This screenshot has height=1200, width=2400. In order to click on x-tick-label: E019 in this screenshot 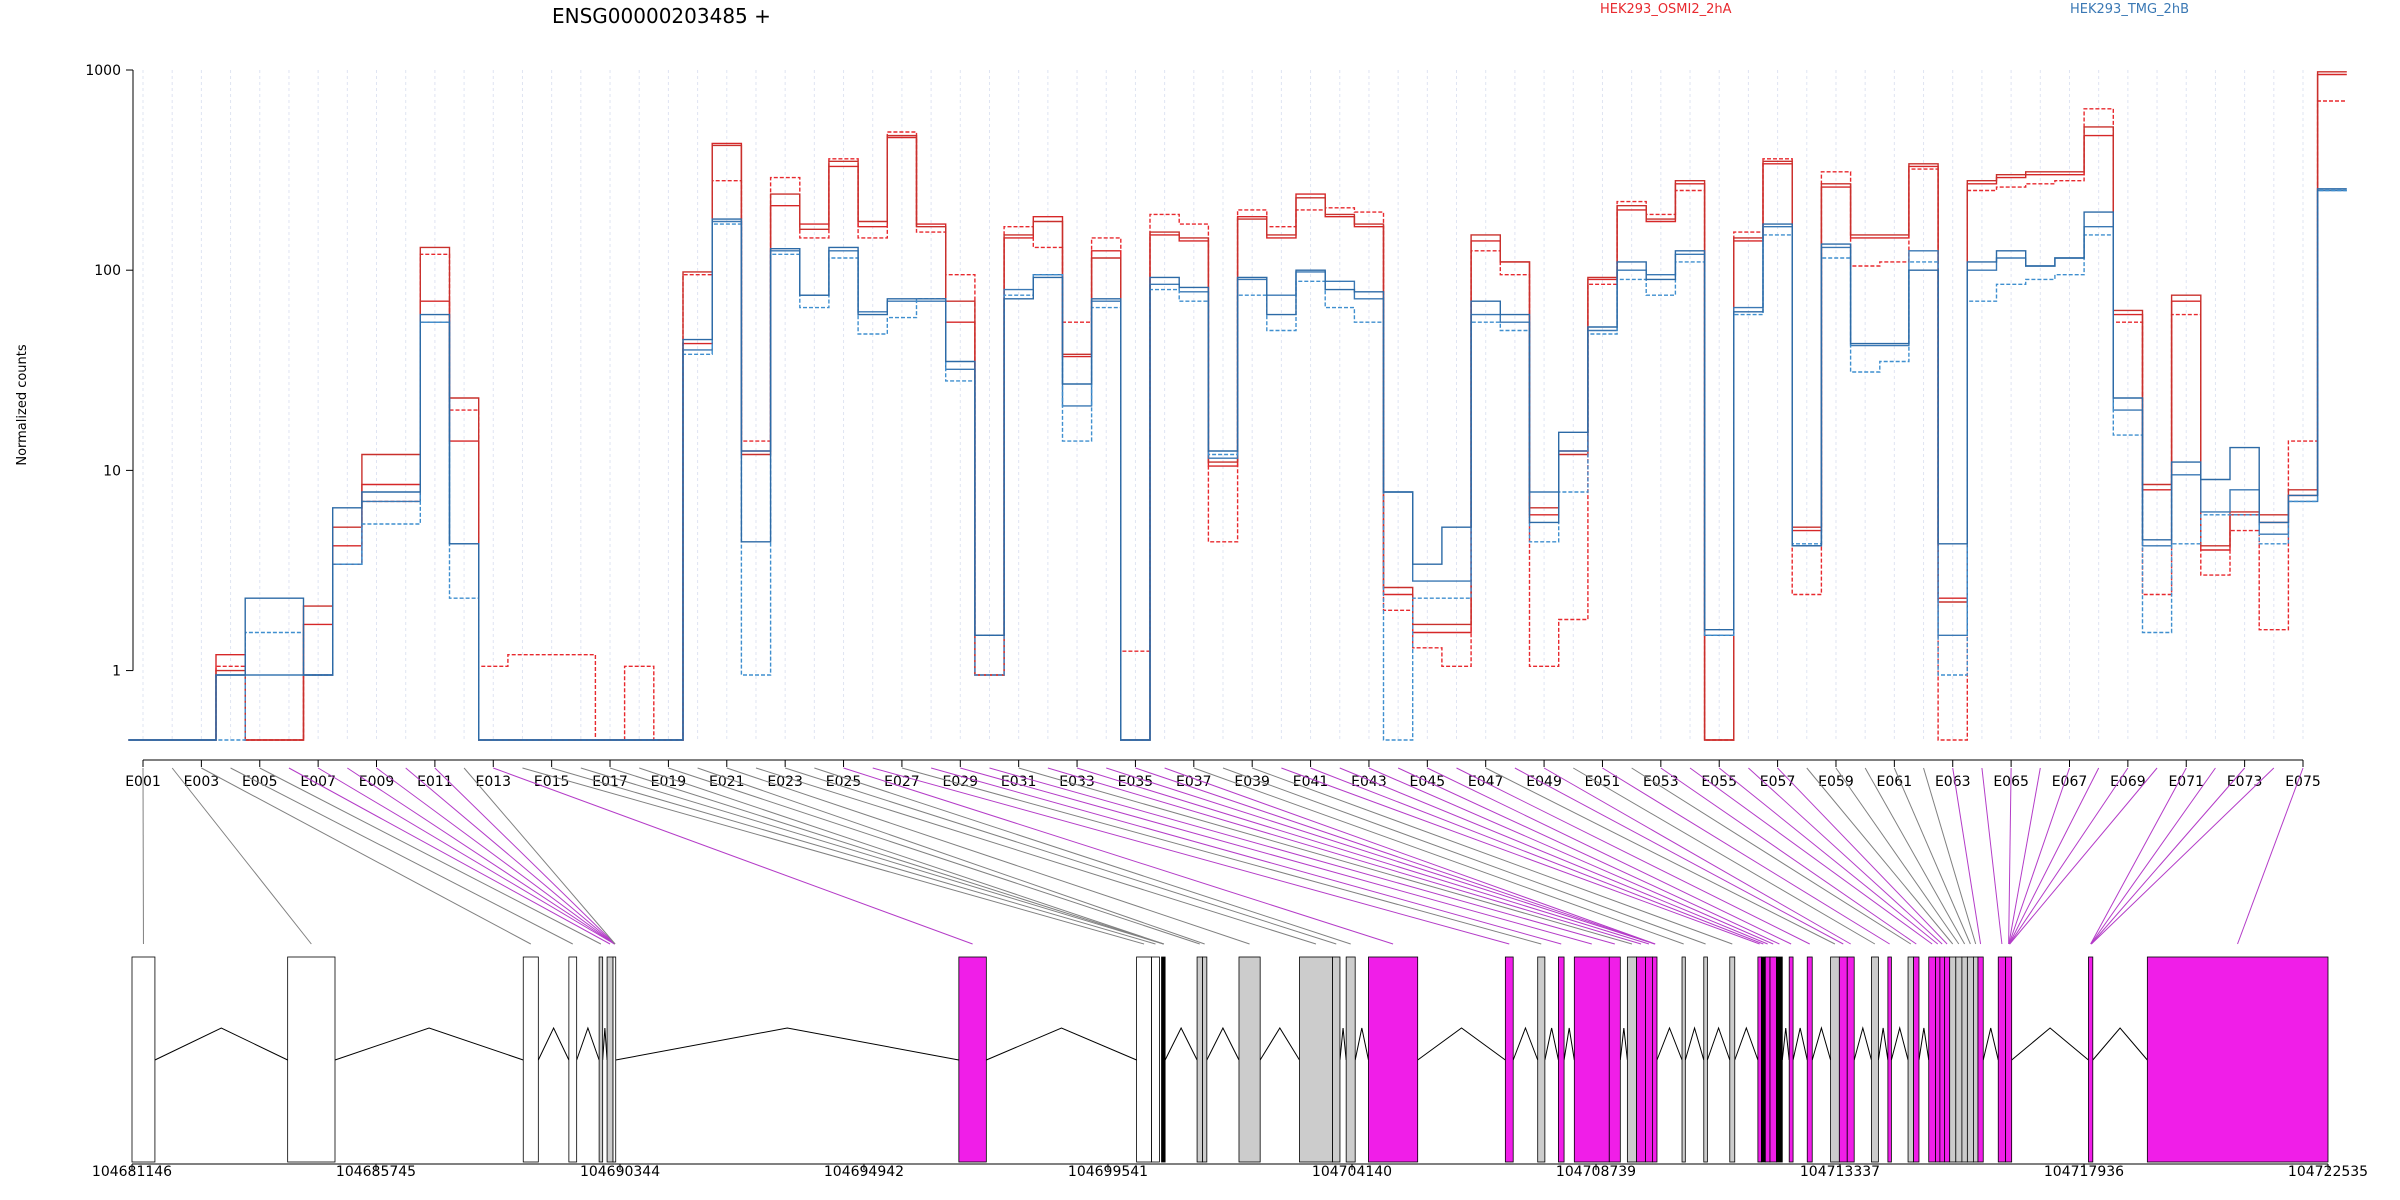, I will do `click(669, 782)`.